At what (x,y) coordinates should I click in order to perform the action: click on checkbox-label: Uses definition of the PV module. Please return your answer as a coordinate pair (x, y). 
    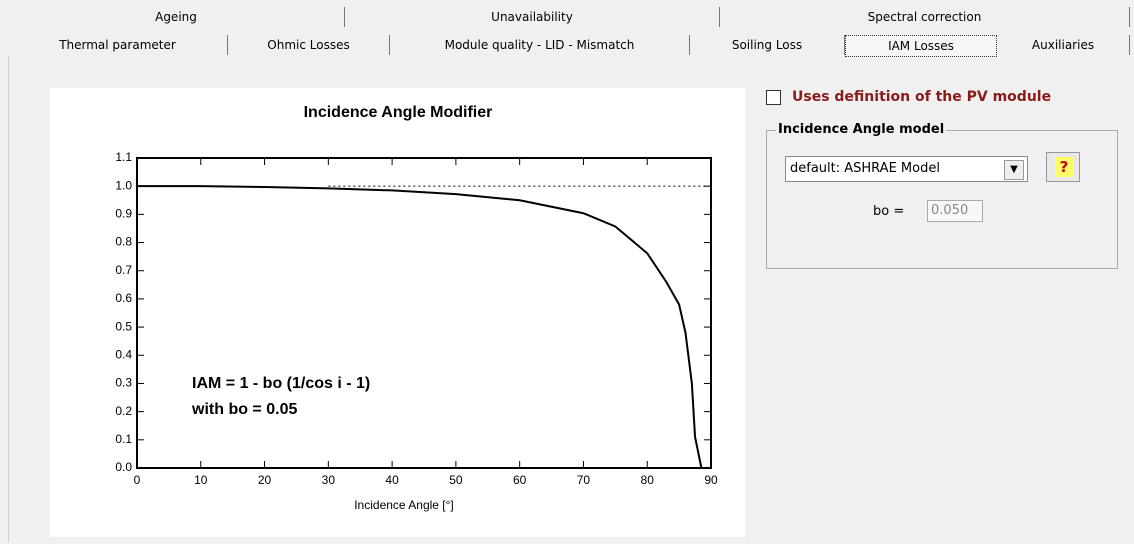
    Looking at the image, I should click on (922, 97).